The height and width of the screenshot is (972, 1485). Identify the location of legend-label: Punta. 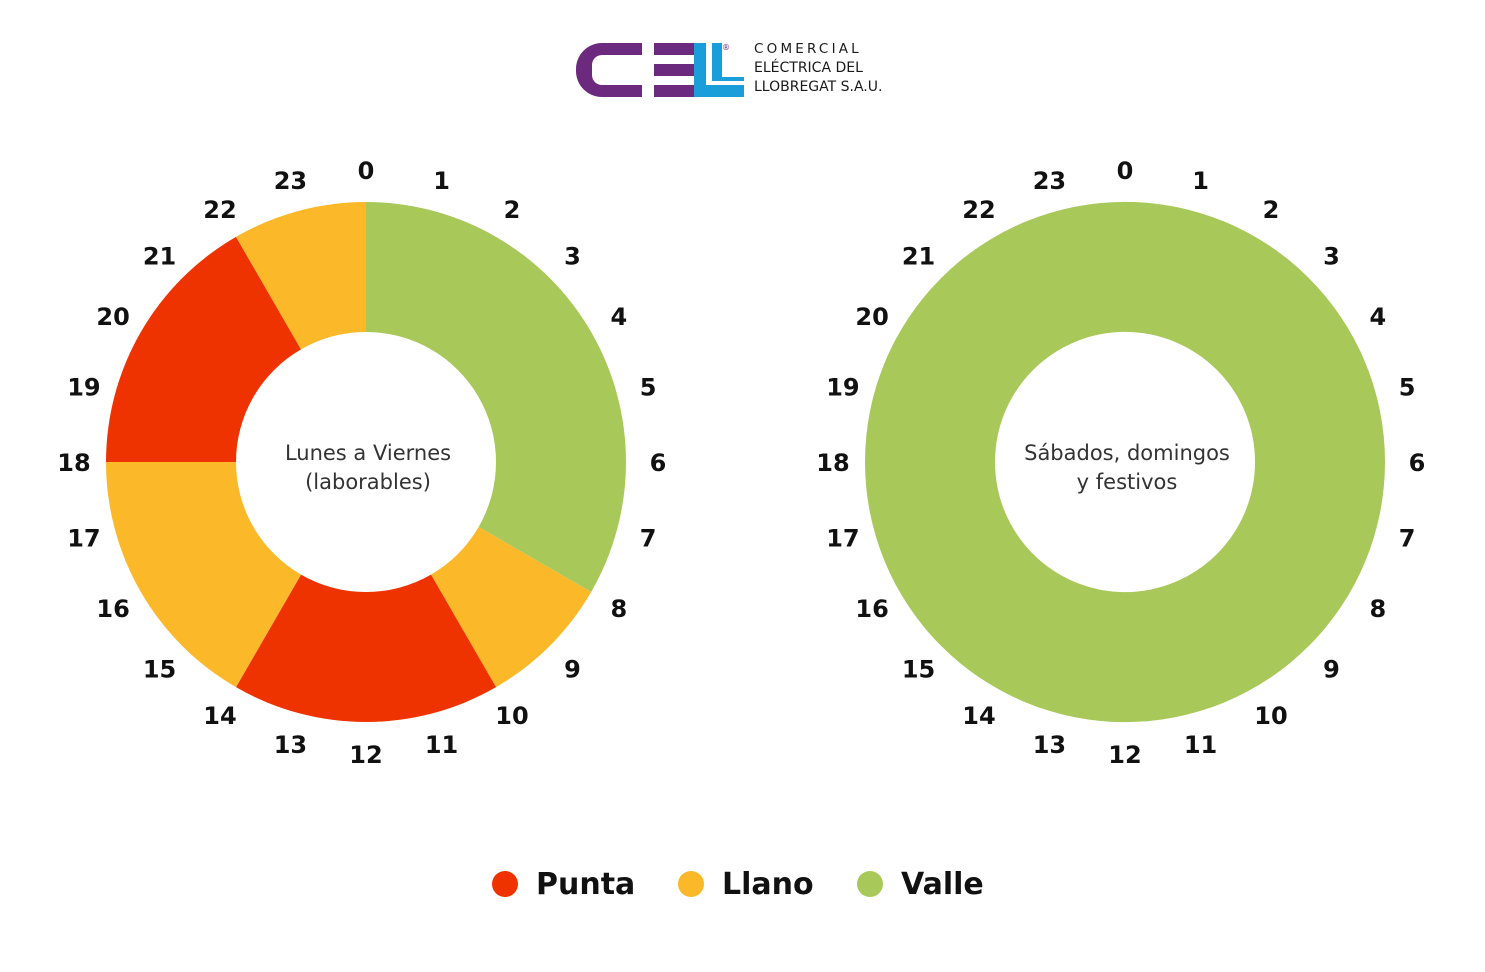
(586, 884).